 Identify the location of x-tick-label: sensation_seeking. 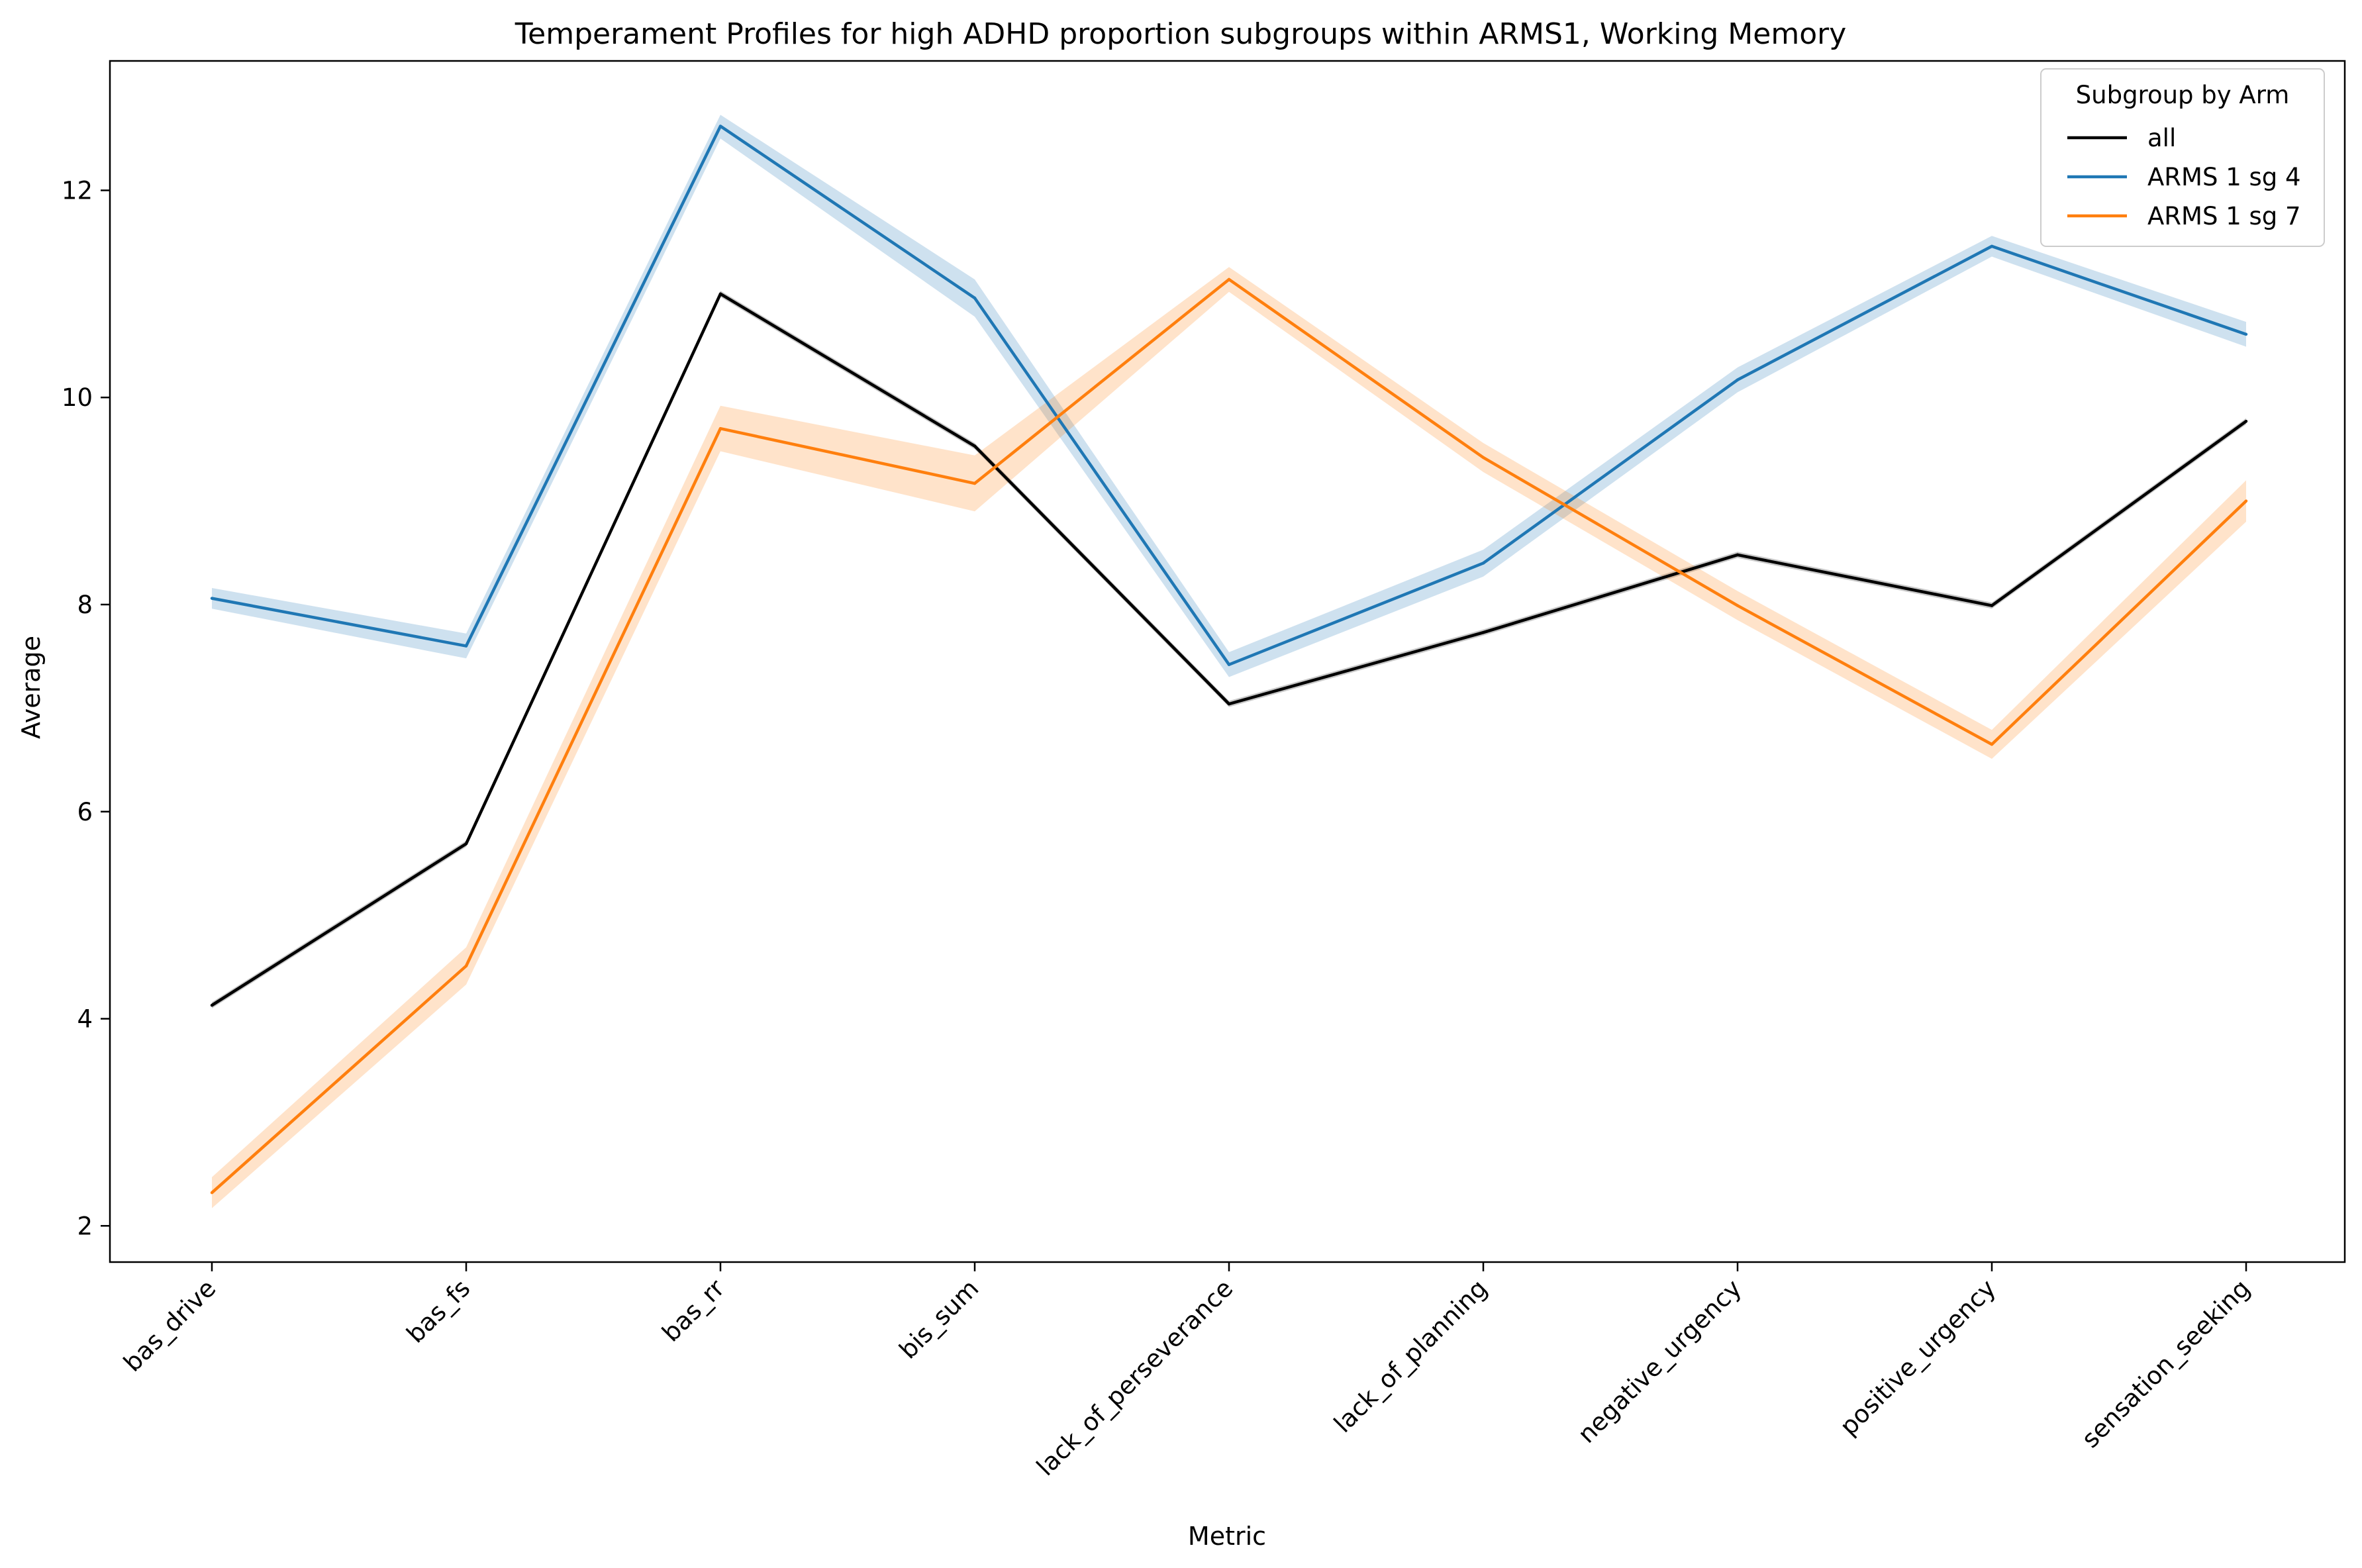
(2165, 1363).